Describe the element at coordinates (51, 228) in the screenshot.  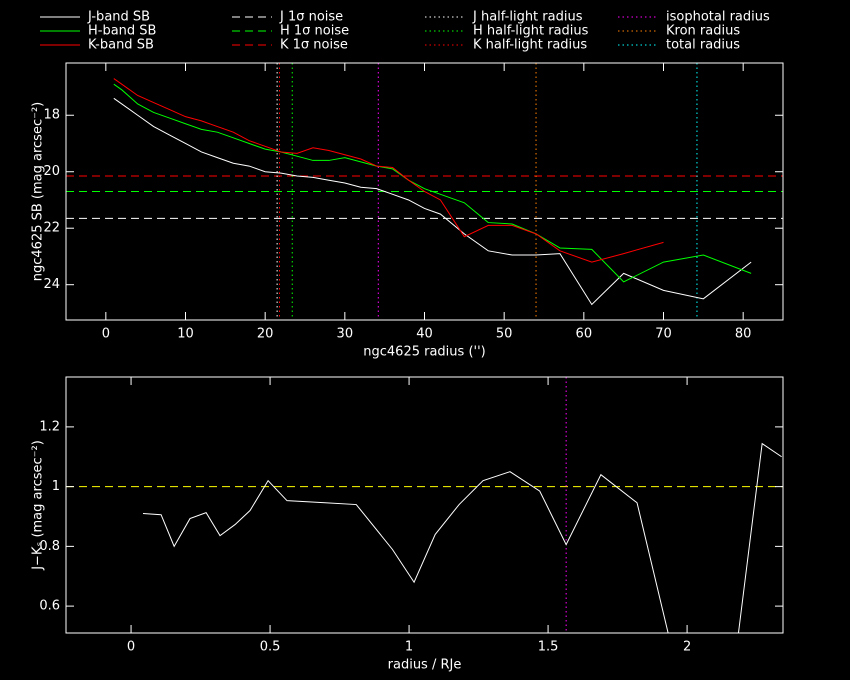
I see `y-tick-label: 22` at that location.